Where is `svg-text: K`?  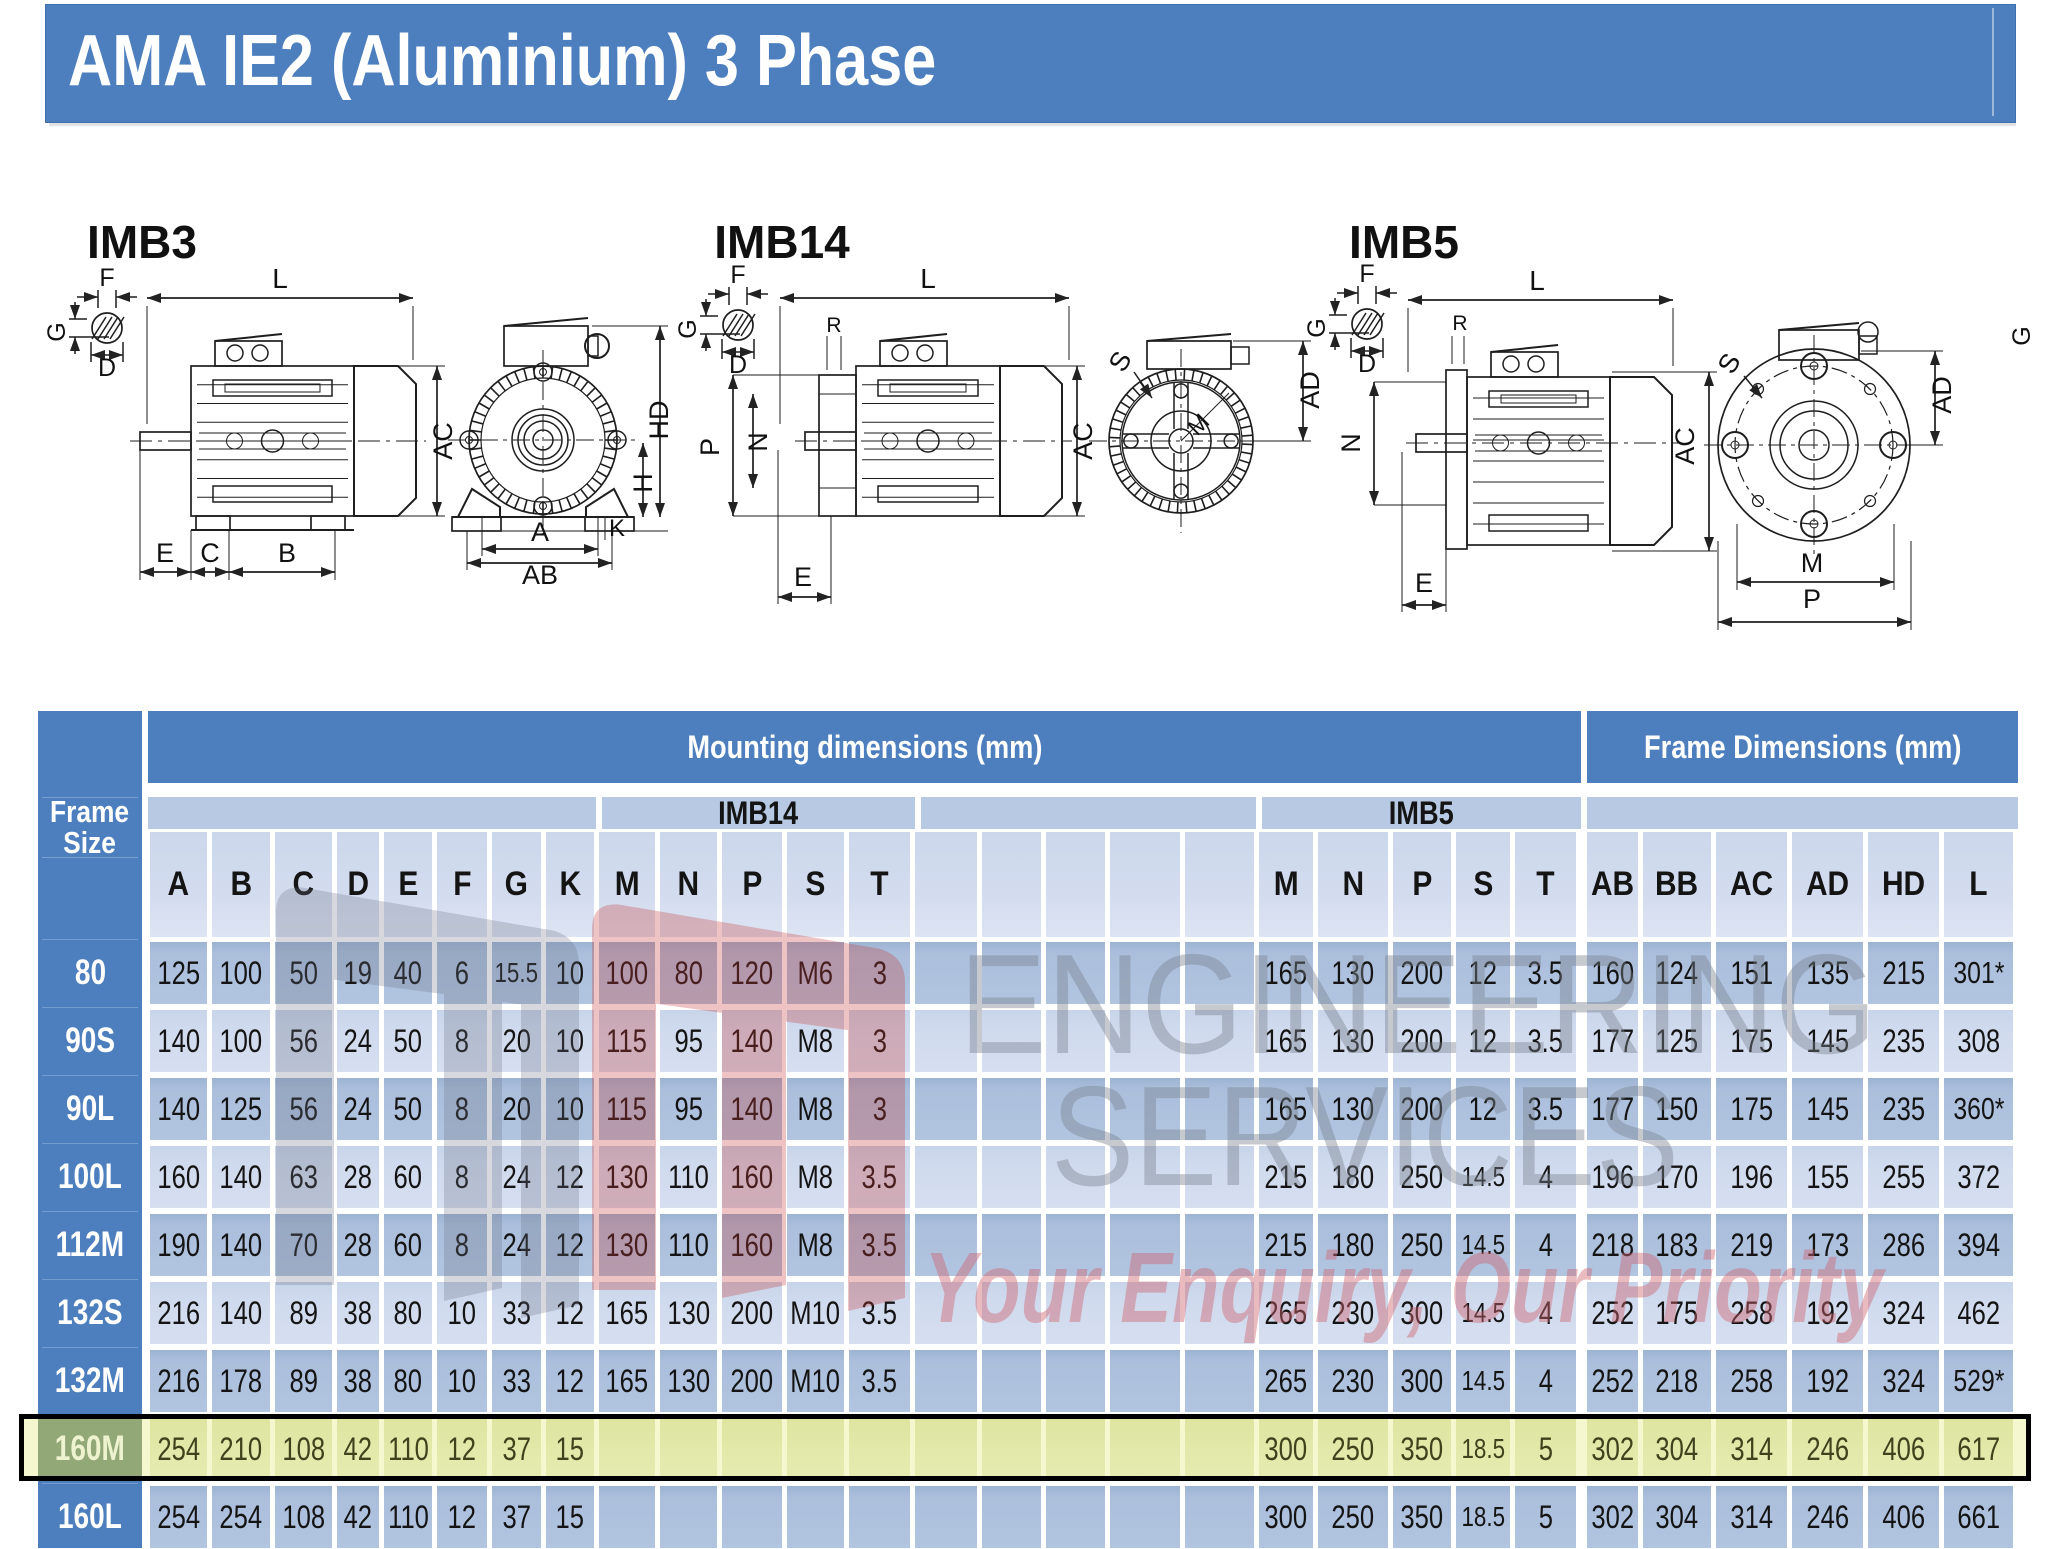
svg-text: K is located at coordinates (617, 528).